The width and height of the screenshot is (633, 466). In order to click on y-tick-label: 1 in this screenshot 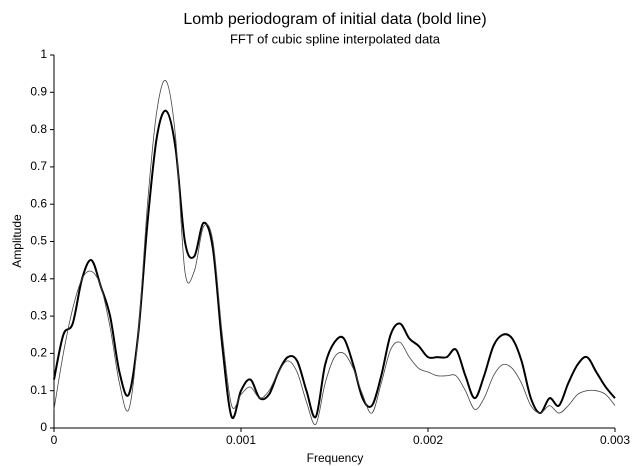, I will do `click(43, 54)`.